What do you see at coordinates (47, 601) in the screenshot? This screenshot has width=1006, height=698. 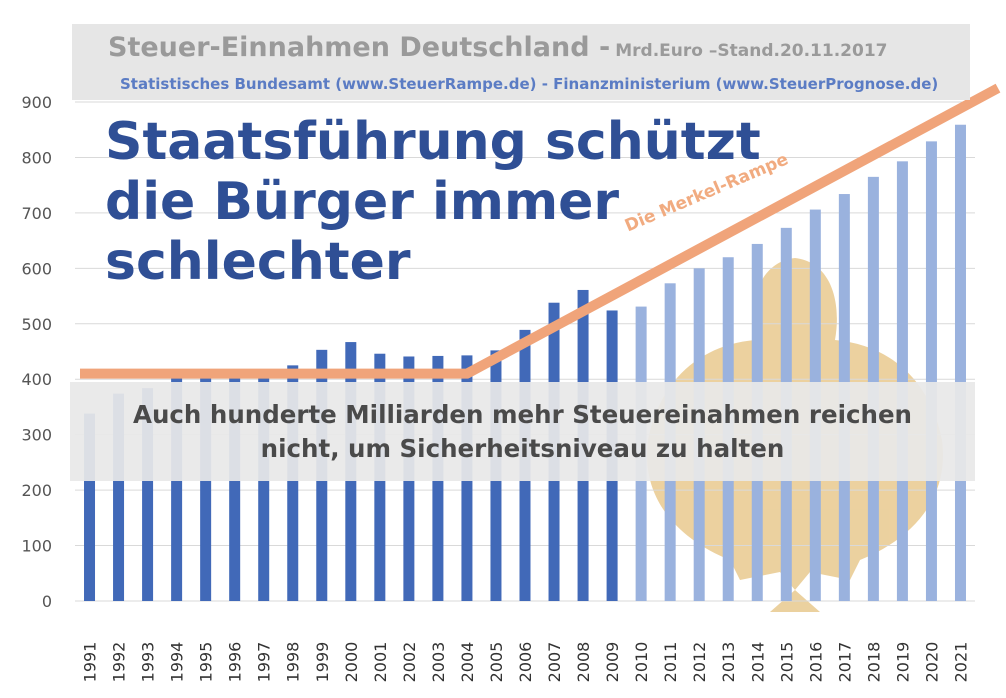 I see `y-tick-label: 0` at bounding box center [47, 601].